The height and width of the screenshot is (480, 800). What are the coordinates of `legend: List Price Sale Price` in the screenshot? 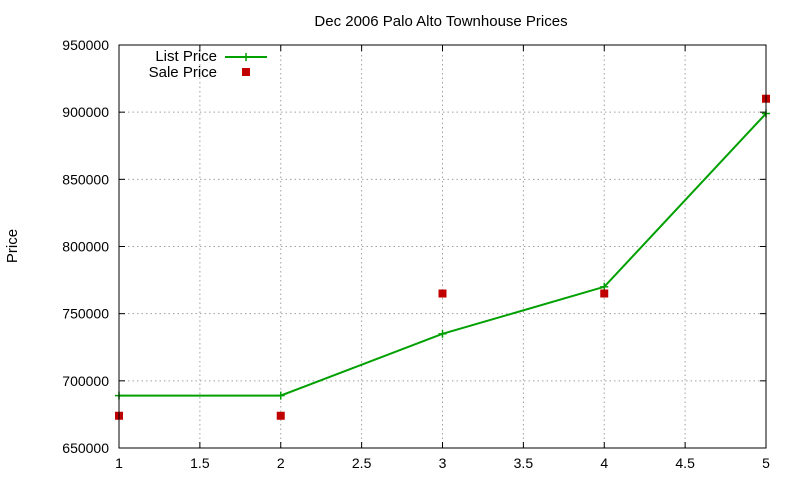 It's located at (208, 64).